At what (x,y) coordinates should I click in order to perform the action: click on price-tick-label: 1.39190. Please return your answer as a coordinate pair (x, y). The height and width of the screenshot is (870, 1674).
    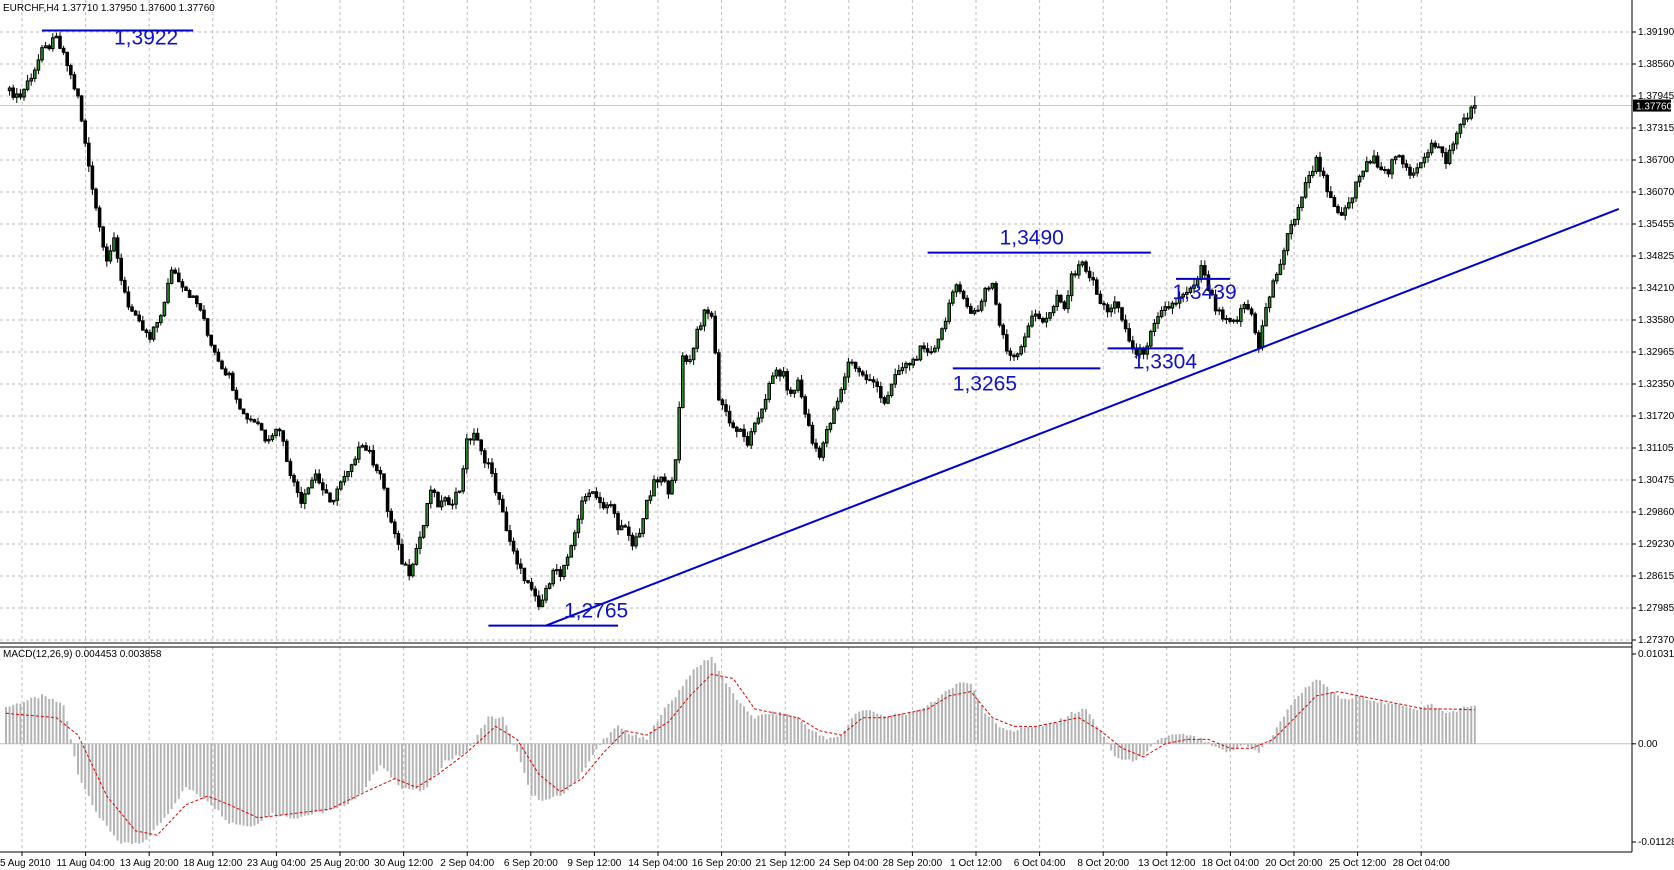
    Looking at the image, I should click on (1656, 32).